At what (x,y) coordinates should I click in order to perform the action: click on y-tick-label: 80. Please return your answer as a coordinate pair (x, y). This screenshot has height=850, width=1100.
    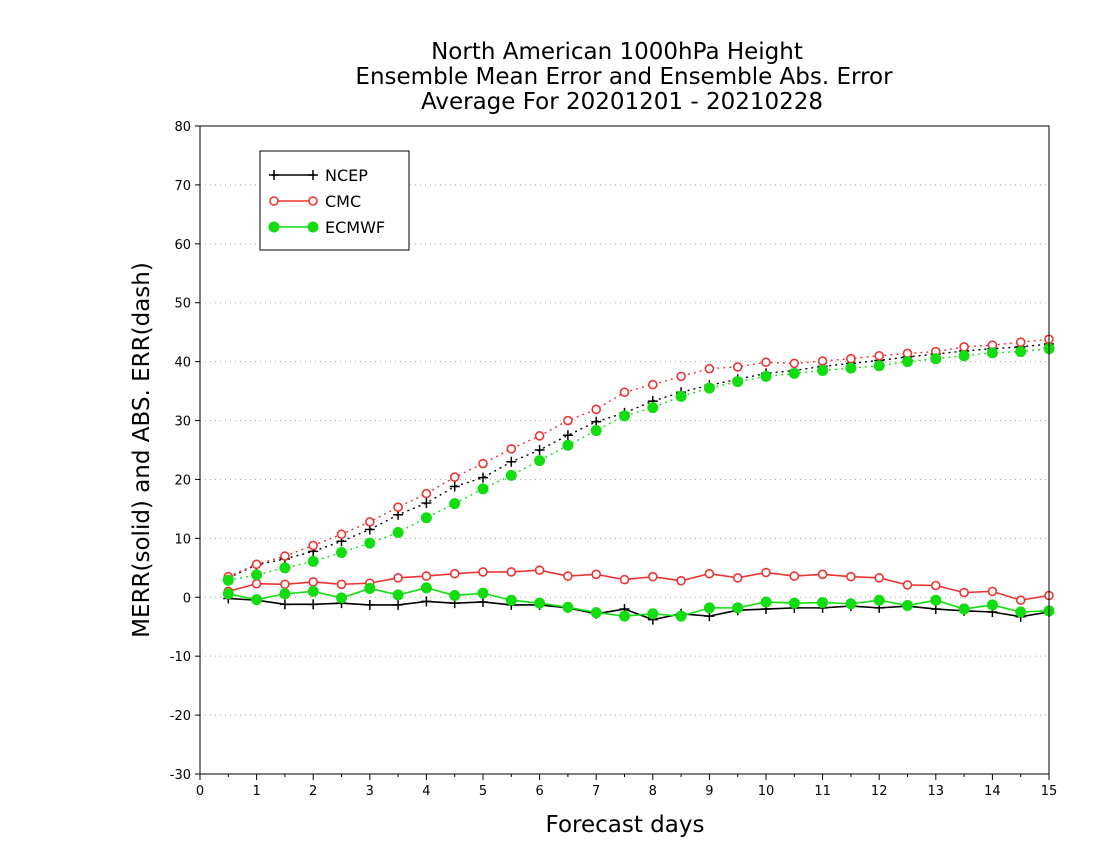
    Looking at the image, I should click on (182, 127).